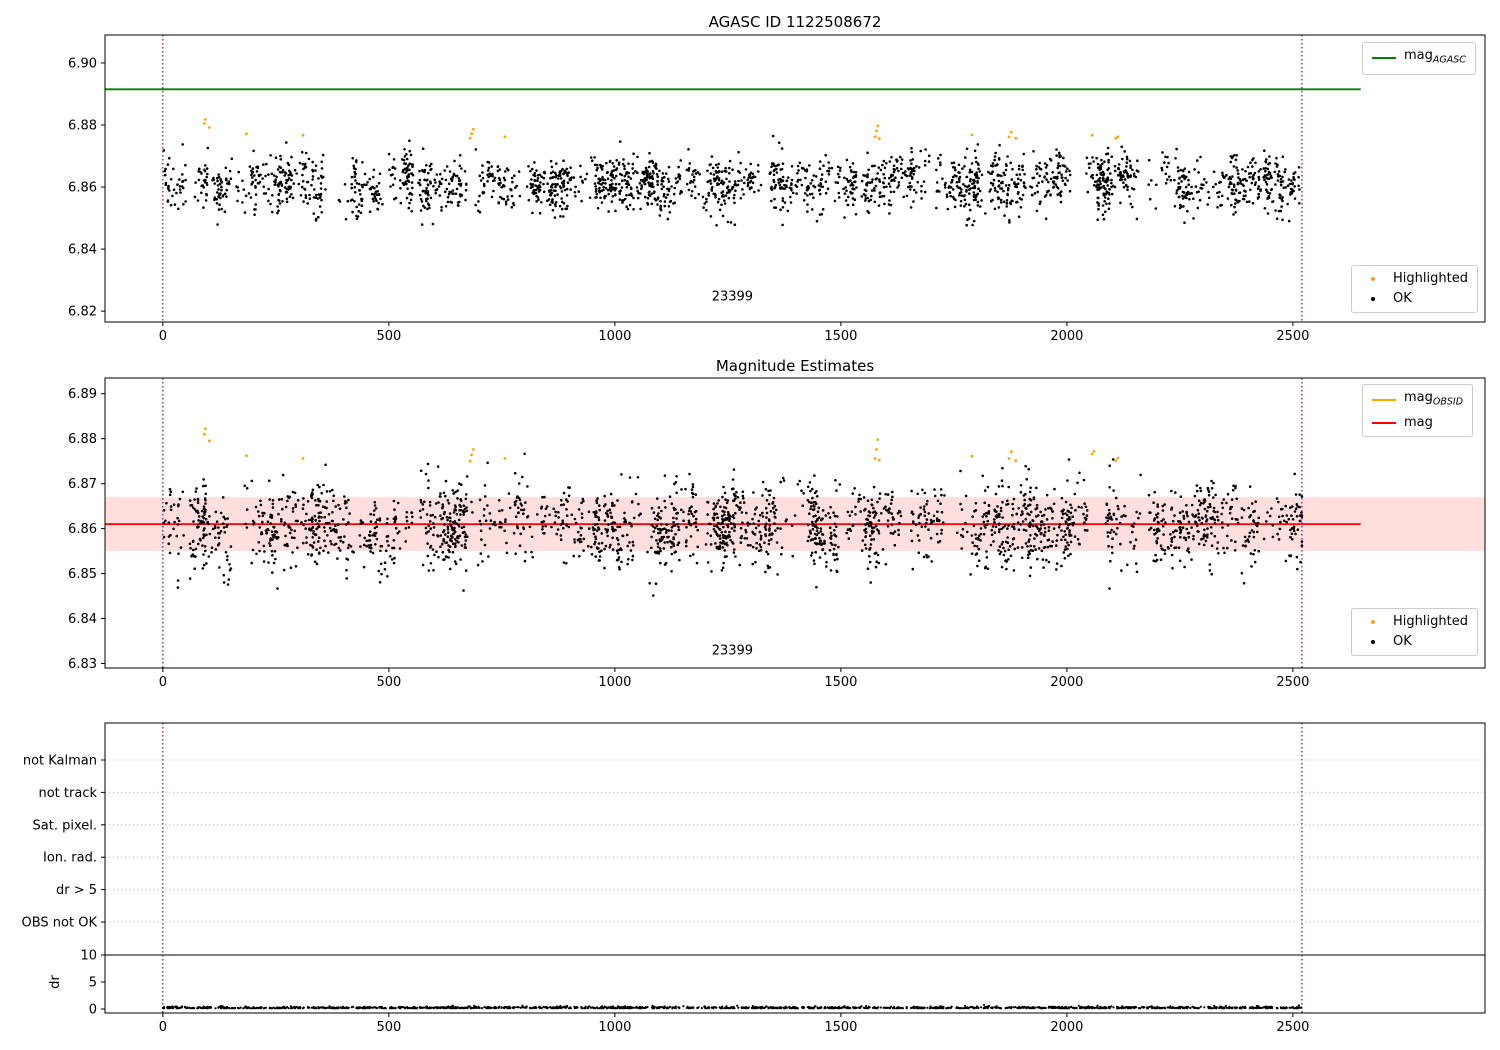 The width and height of the screenshot is (1500, 1050). Describe the element at coordinates (1448, 402) in the screenshot. I see `mag-obsid-label-sub: OBSID` at that location.